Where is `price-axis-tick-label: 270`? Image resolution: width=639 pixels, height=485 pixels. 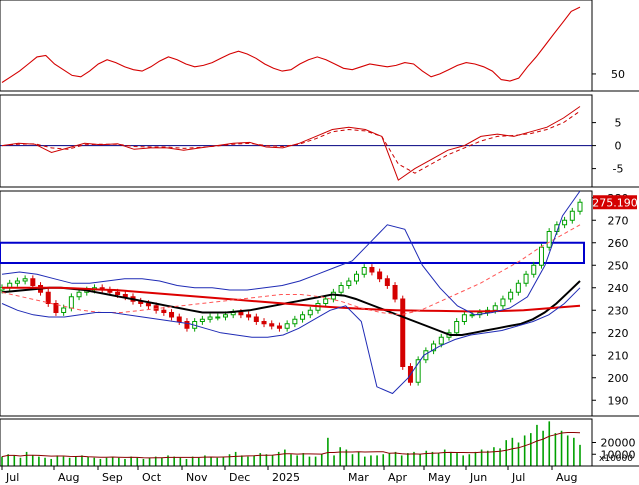
price-axis-tick-label: 270 is located at coordinates (618, 220).